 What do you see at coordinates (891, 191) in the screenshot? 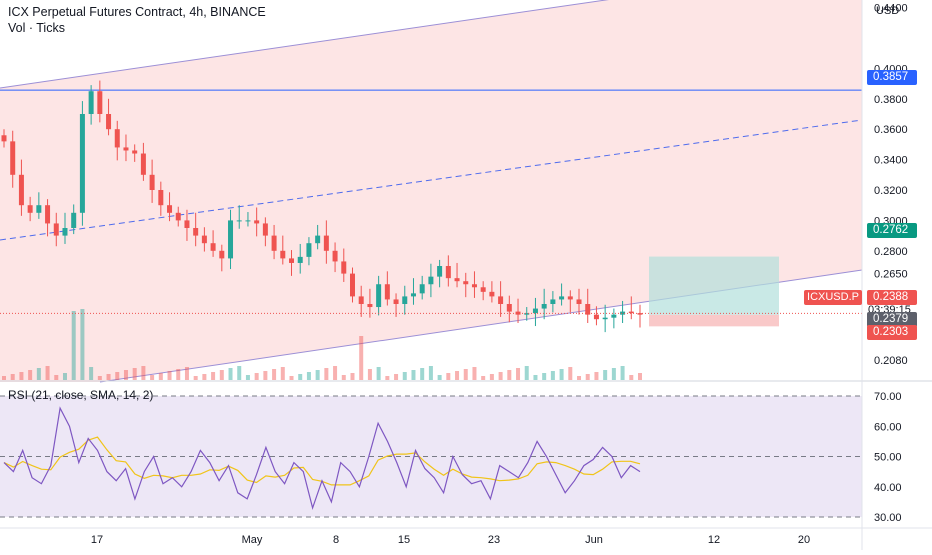
I see `price-axis-tick: 0.3200` at bounding box center [891, 191].